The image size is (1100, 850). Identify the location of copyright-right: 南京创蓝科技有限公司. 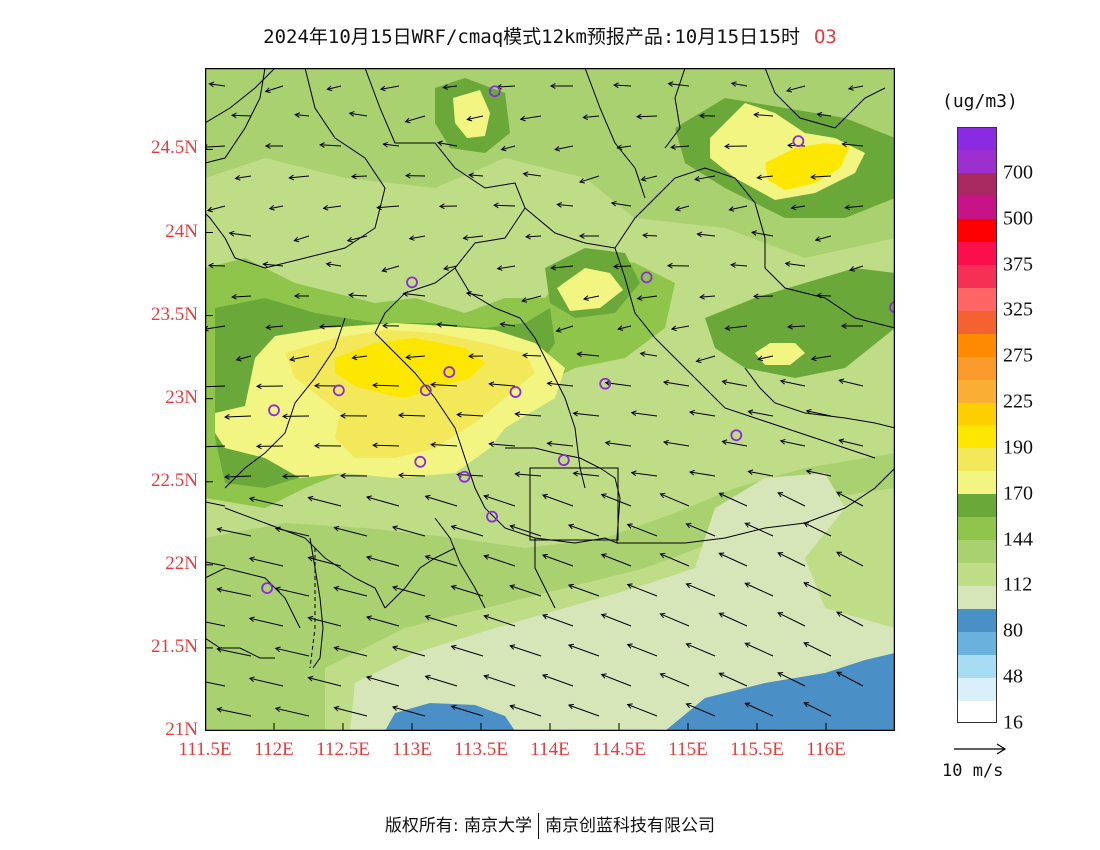
(630, 826).